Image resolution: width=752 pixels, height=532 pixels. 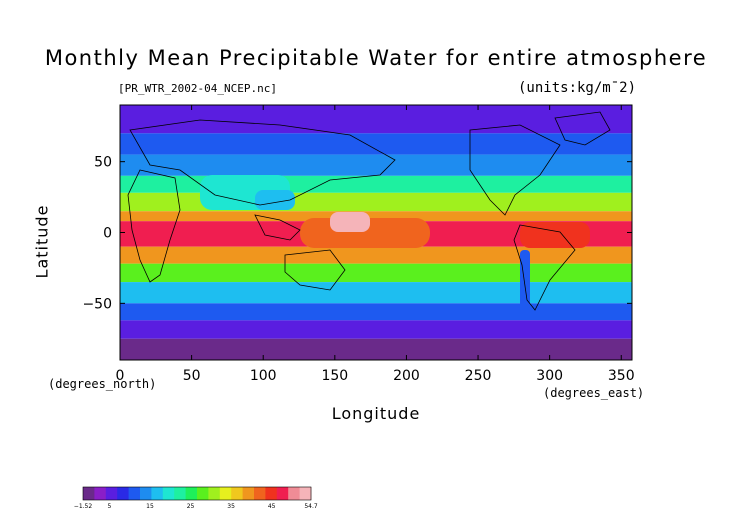 What do you see at coordinates (97, 304) in the screenshot?
I see `y-tick-label: −50` at bounding box center [97, 304].